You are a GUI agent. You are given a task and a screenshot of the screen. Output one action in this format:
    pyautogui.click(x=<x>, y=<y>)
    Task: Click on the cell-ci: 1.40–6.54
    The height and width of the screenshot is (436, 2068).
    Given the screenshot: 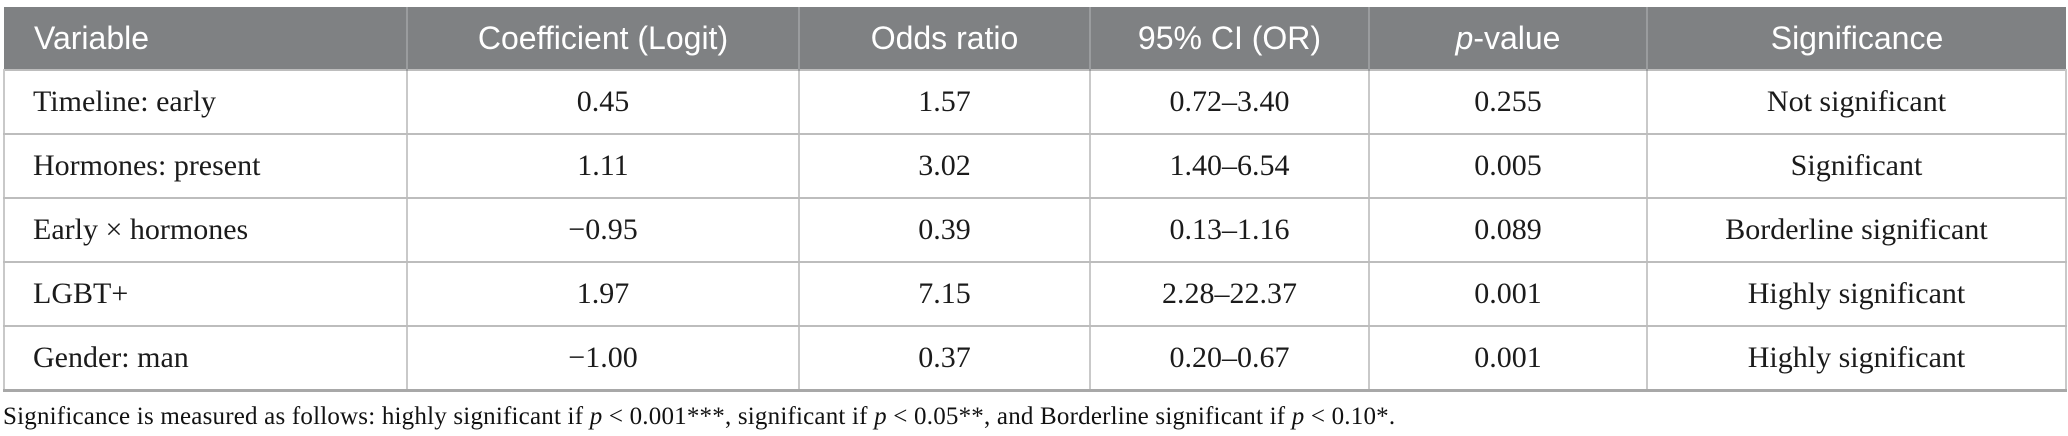 What is the action you would take?
    pyautogui.click(x=1229, y=166)
    